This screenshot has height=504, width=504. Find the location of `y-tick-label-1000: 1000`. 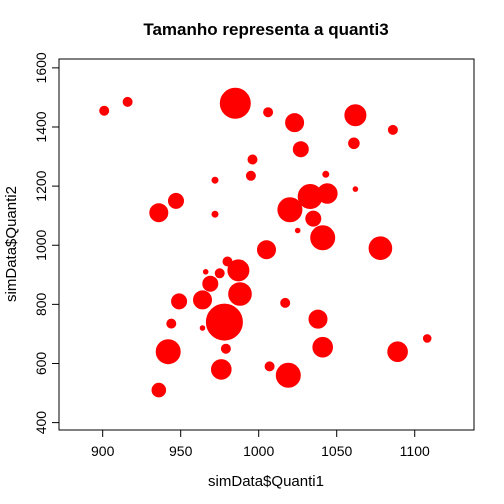

y-tick-label-1000: 1000 is located at coordinates (41, 244).